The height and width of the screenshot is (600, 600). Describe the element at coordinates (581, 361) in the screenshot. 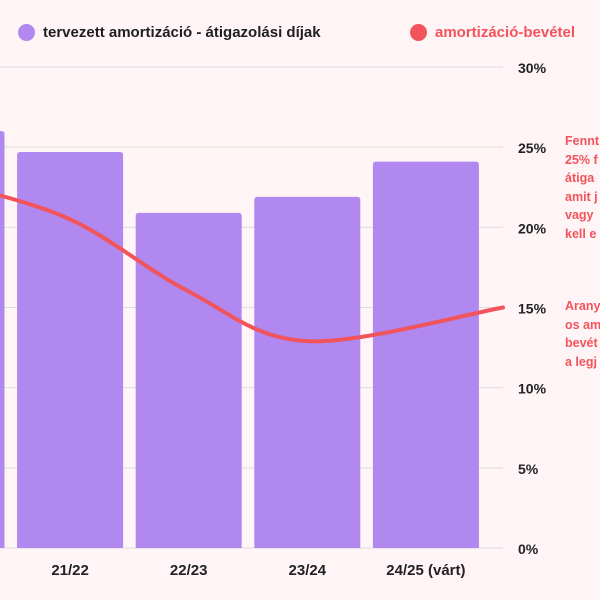

I see `note-line: a legj` at that location.